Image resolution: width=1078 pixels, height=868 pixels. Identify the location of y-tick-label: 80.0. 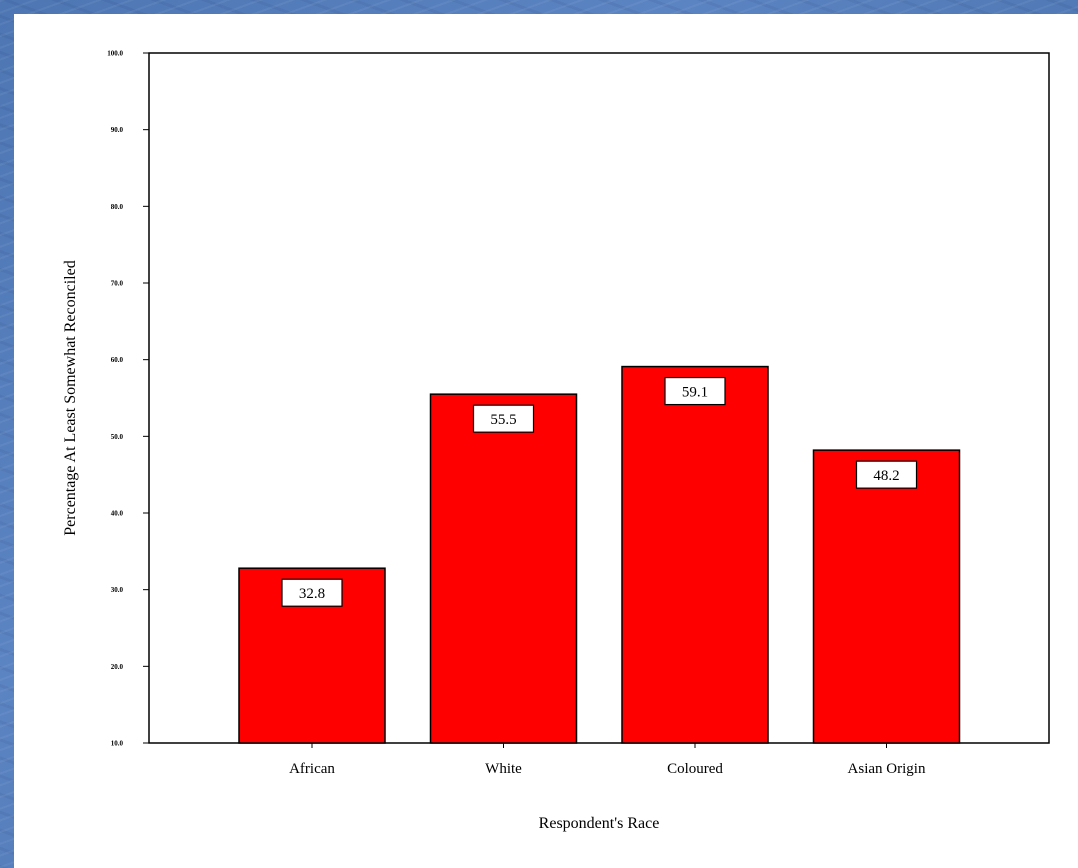
(117, 207).